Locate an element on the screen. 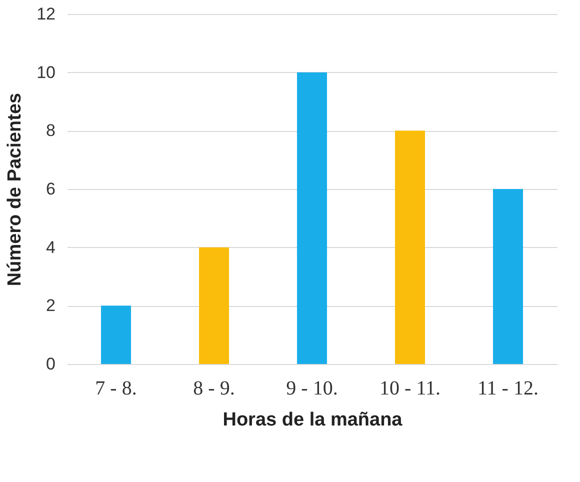 The height and width of the screenshot is (482, 580). x-tick-label: 8 - 9. is located at coordinates (214, 389).